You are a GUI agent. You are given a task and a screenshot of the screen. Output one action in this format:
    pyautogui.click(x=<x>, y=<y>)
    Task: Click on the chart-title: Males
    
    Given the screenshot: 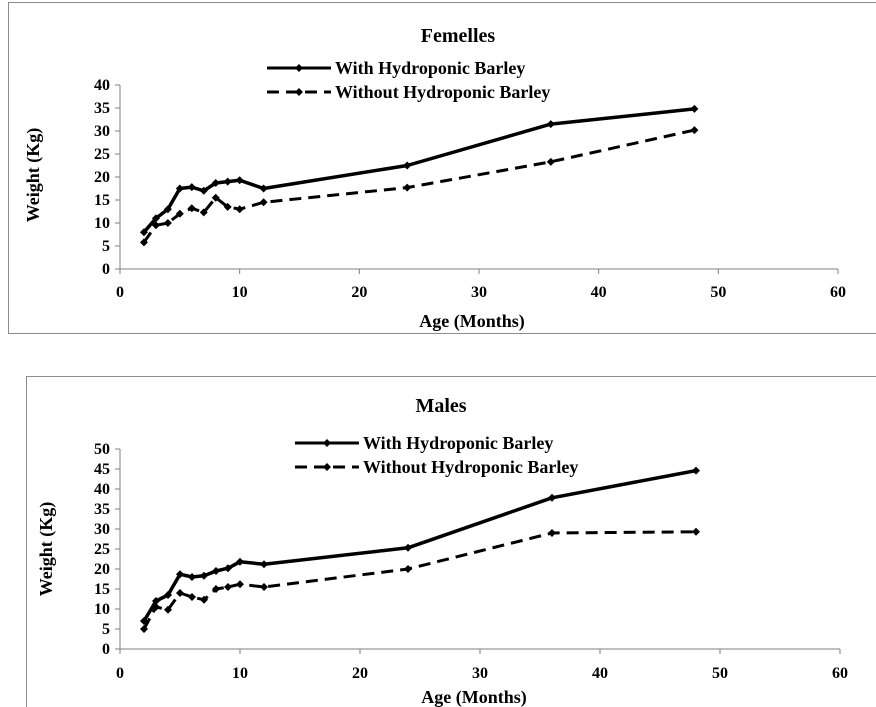 What is the action you would take?
    pyautogui.click(x=440, y=406)
    